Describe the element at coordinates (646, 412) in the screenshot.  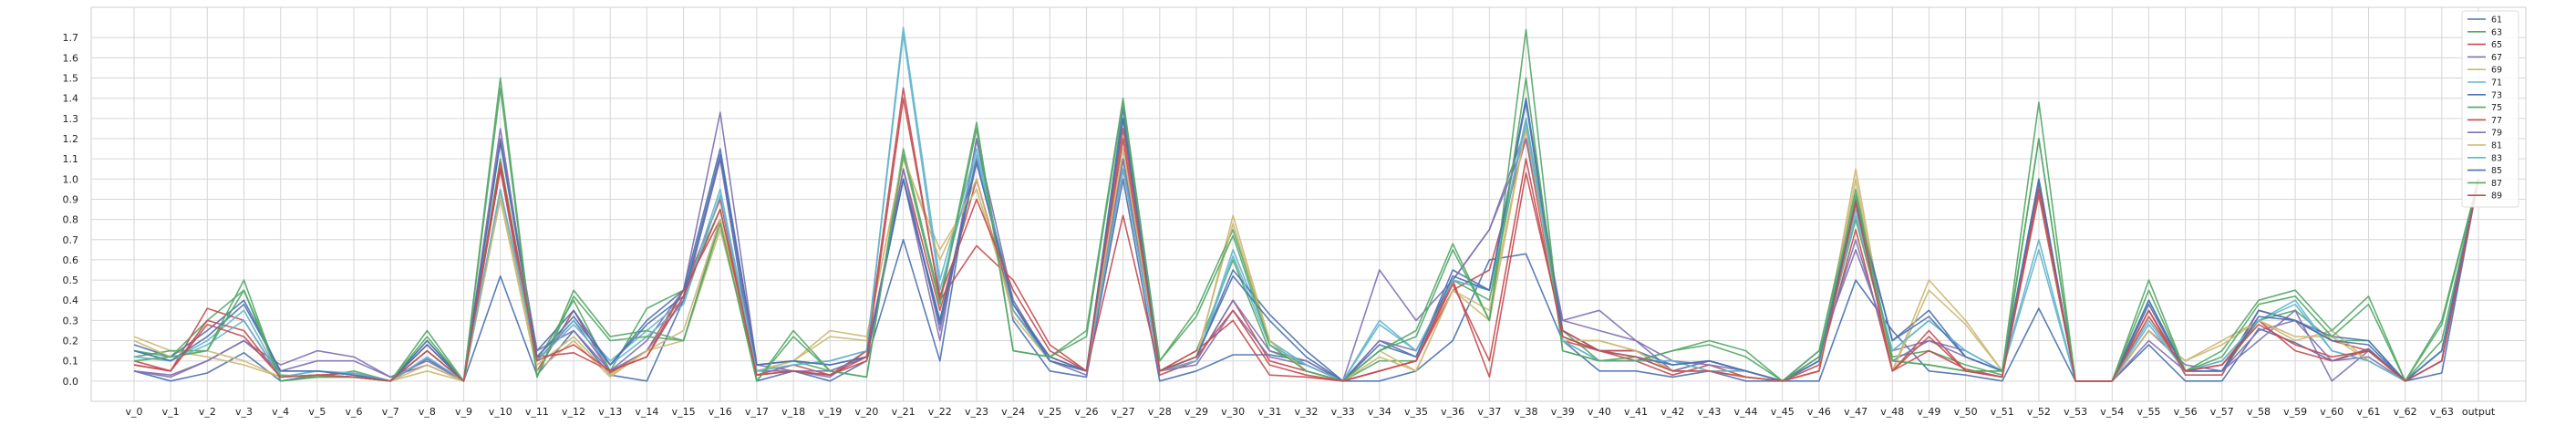
I see `x-tick-label: v_14` at that location.